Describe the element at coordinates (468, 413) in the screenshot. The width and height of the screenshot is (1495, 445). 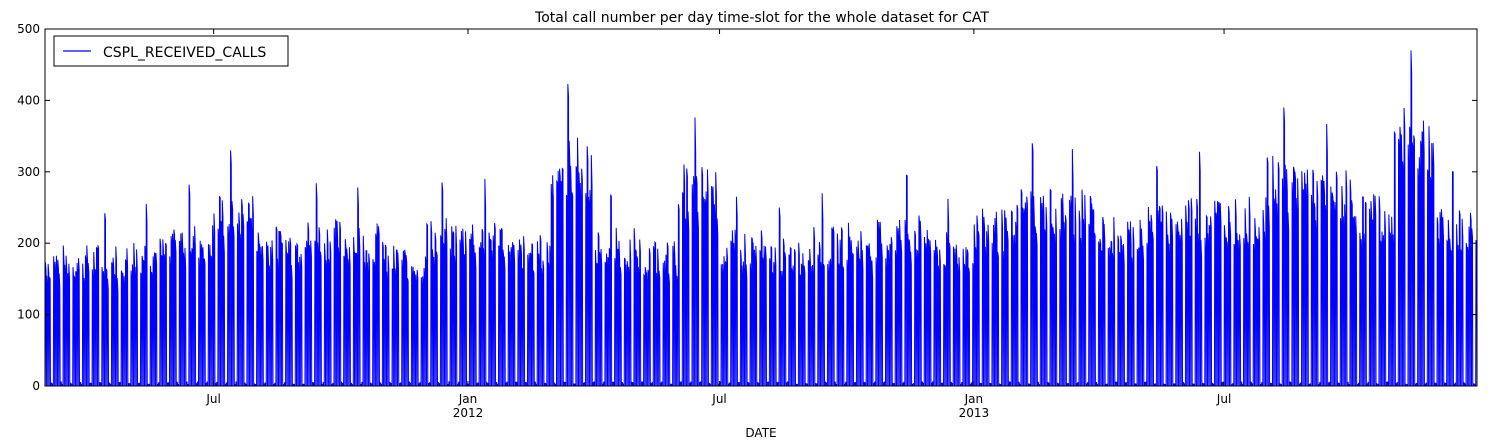
I see `x-tick-sublabel: 2012` at that location.